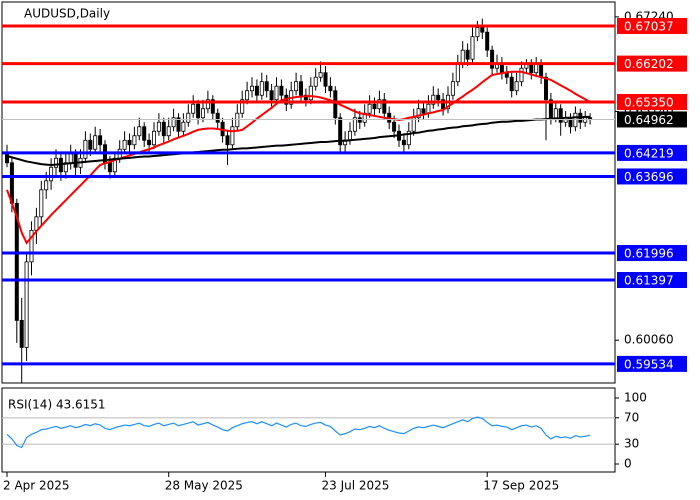  I want to click on level-label: 0.59534, so click(649, 364).